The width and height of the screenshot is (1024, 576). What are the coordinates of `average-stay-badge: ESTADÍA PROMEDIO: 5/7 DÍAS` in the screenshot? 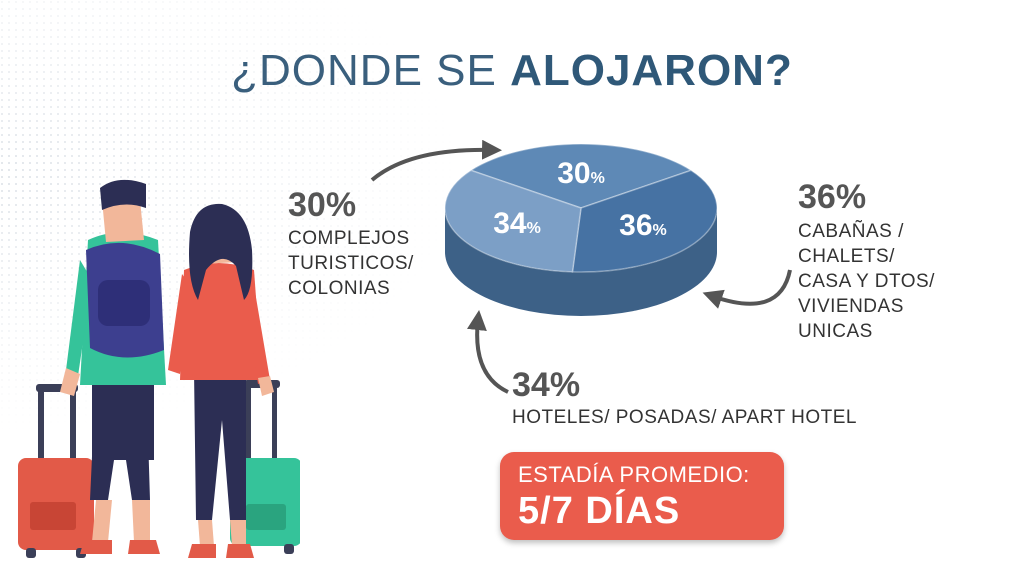 It's located at (642, 496).